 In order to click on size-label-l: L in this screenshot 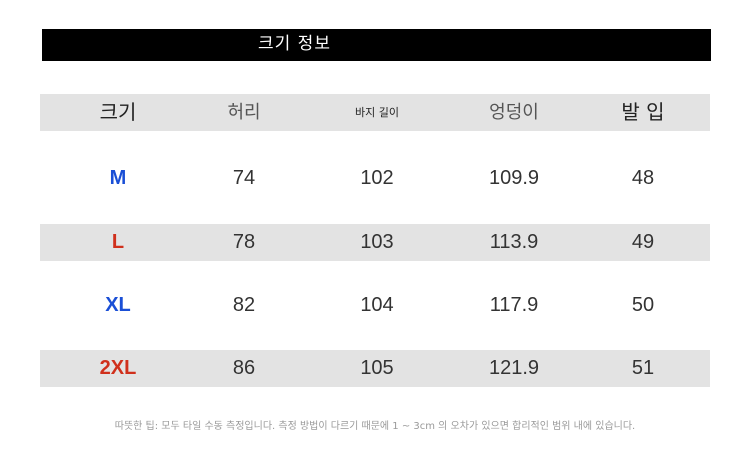, I will do `click(118, 242)`.